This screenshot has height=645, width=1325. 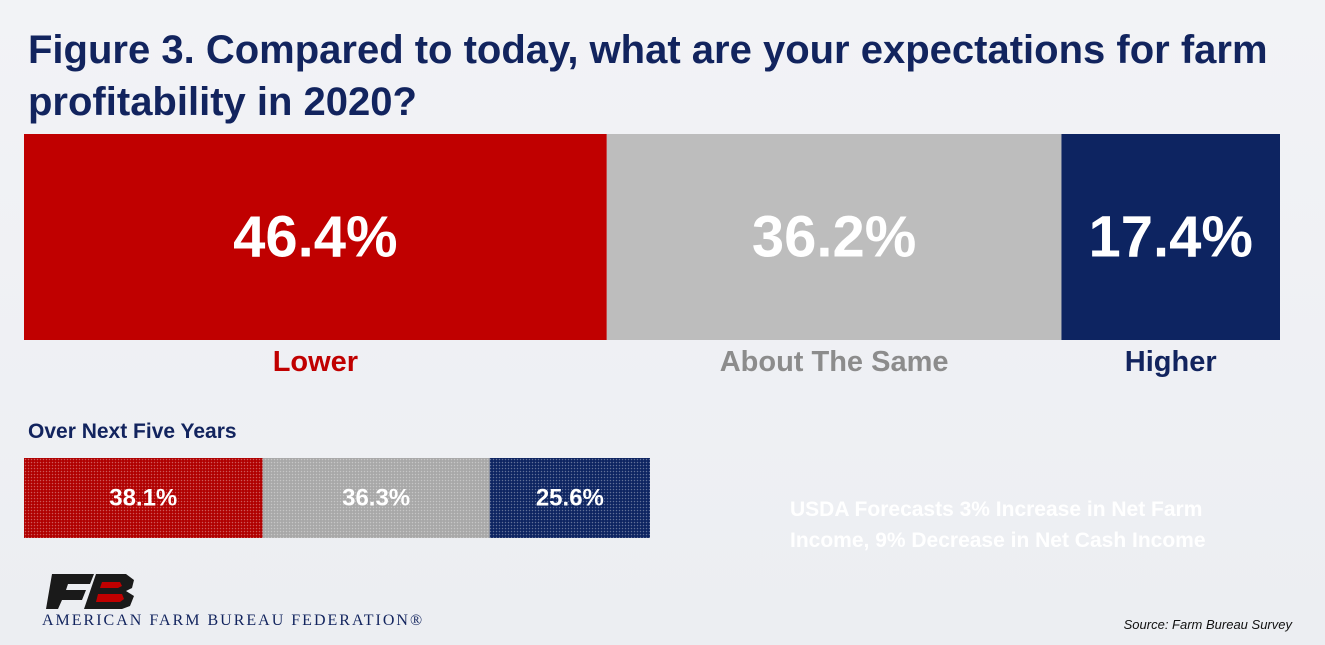 I want to click on main-category-labels: Lower About The Same Higher, so click(x=652, y=365).